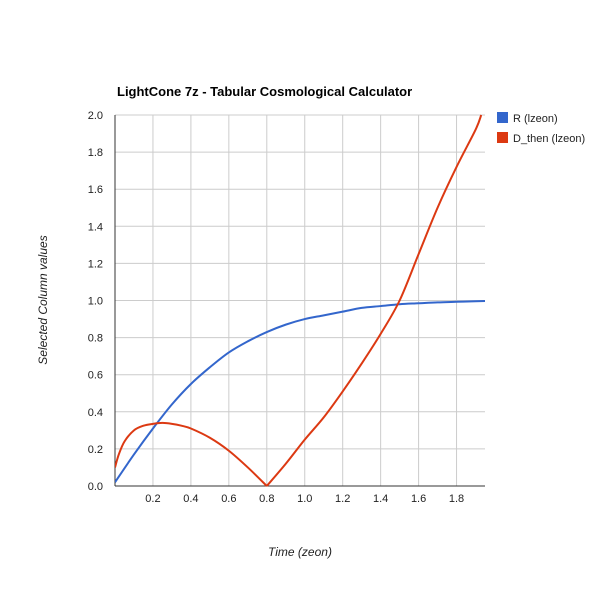  I want to click on y-tick-label: 0.8, so click(95, 339).